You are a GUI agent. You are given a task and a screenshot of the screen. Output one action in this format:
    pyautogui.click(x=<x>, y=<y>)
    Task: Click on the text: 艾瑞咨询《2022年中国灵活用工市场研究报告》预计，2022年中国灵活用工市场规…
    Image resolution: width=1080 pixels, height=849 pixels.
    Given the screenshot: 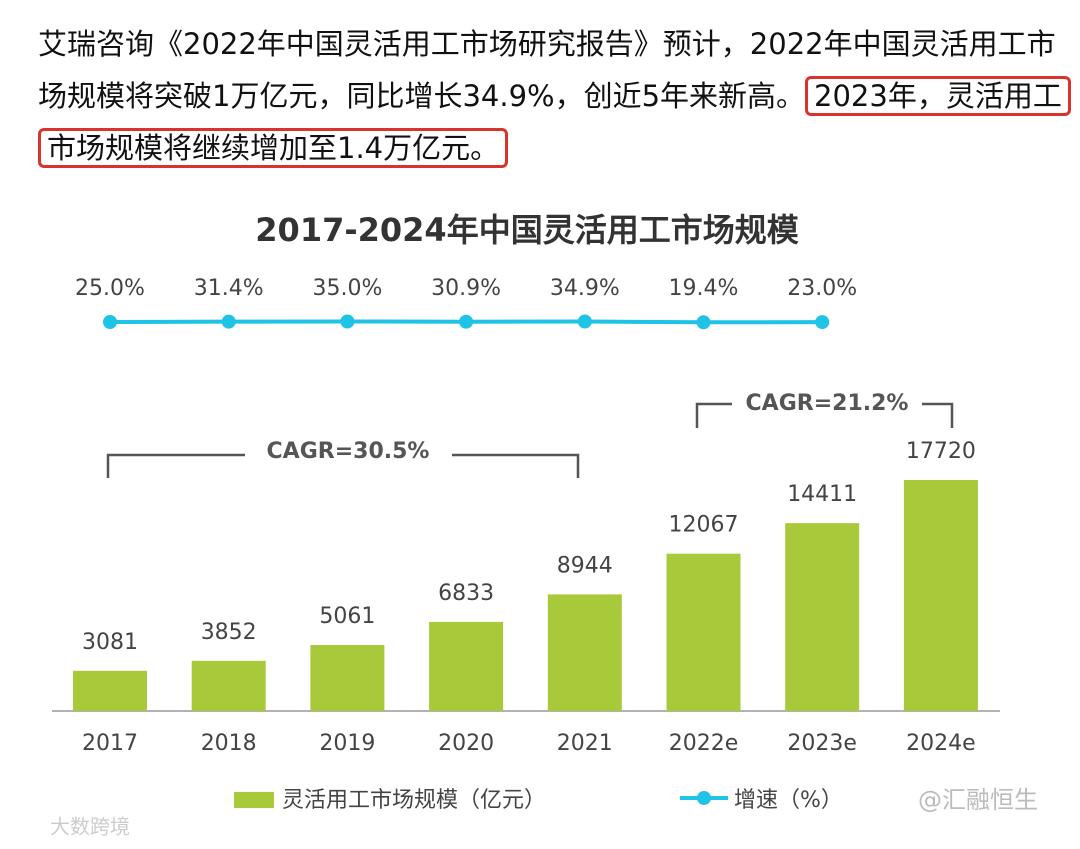 What is the action you would take?
    pyautogui.click(x=547, y=70)
    